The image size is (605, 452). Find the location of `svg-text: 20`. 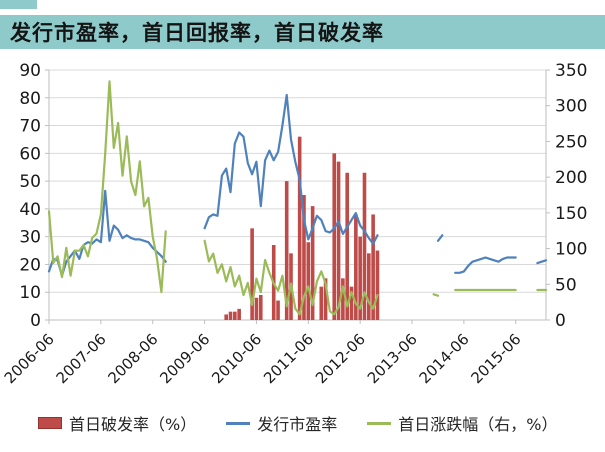

svg-text: 20 is located at coordinates (30, 265).